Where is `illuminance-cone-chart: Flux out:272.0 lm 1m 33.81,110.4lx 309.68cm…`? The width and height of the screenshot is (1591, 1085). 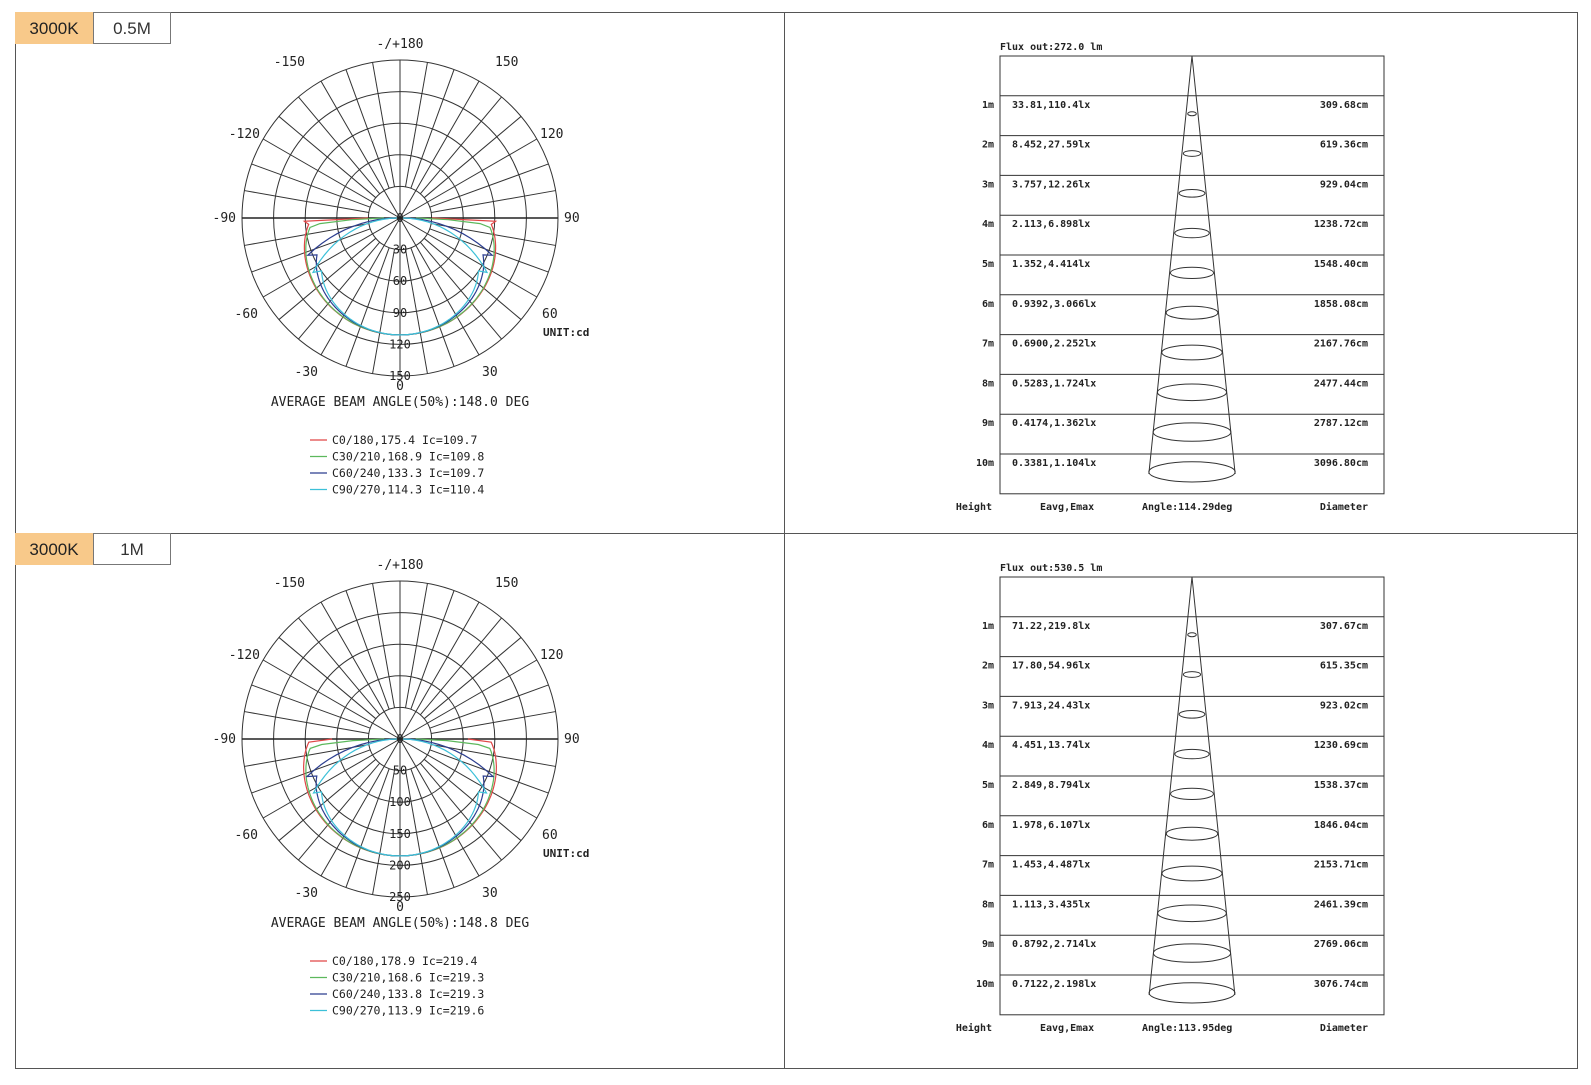 illuminance-cone-chart: Flux out:272.0 lm 1m 33.81,110.4lx 309.68cm… is located at coordinates (1170, 277).